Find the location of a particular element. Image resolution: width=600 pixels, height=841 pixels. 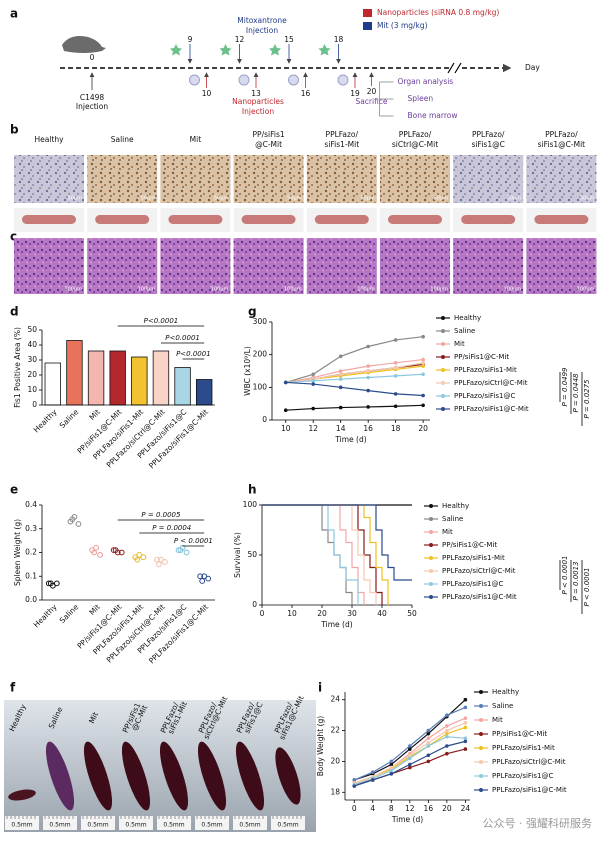

mouse is located at coordinates (84, 44).